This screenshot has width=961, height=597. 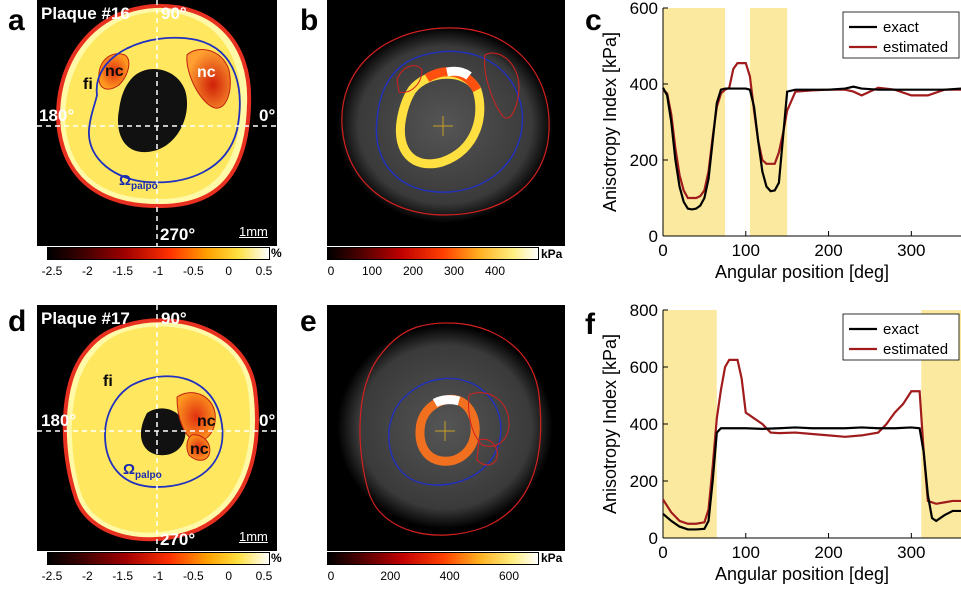 What do you see at coordinates (267, 115) in the screenshot?
I see `angle-0-a: 0°` at bounding box center [267, 115].